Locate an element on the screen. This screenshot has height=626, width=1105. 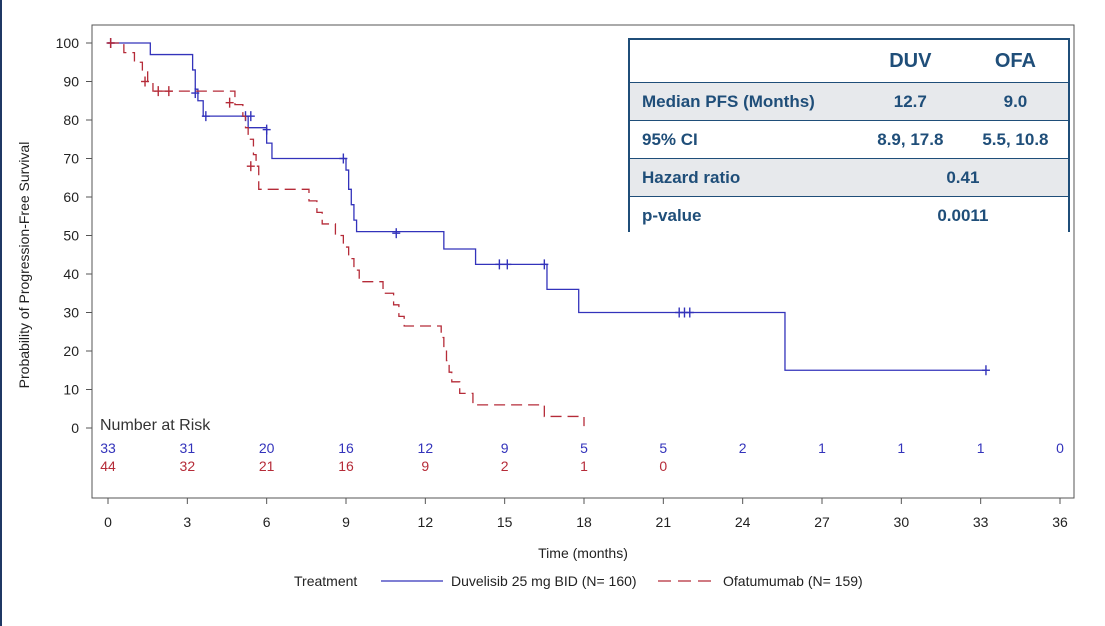
risk-count-duvelisib: 0 is located at coordinates (1060, 448).